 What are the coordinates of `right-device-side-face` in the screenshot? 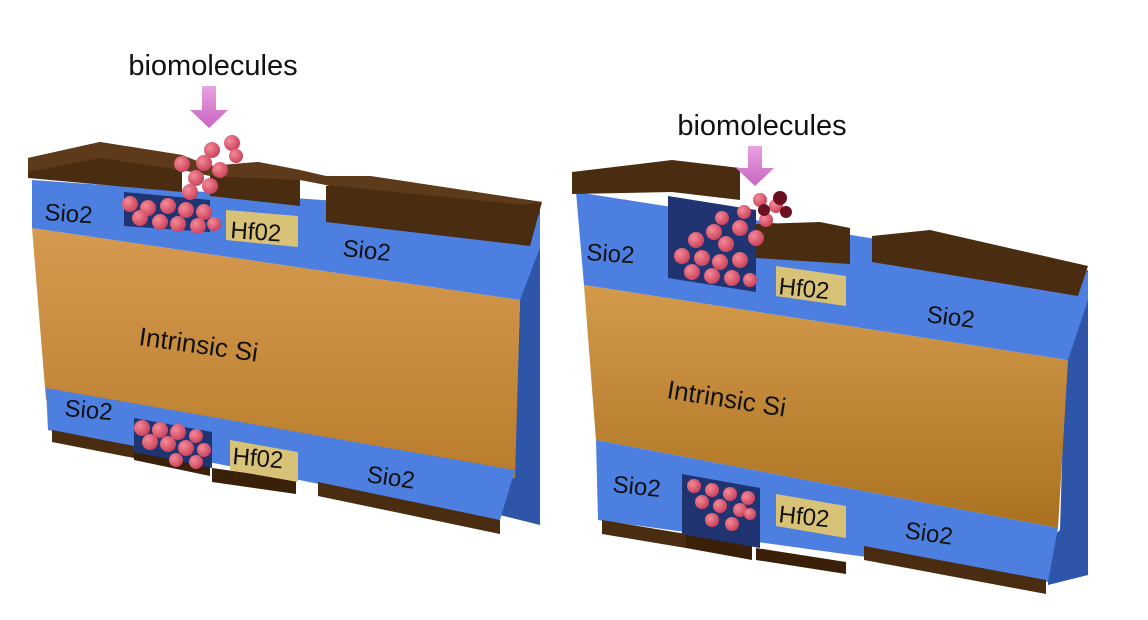 It's located at (1068, 427).